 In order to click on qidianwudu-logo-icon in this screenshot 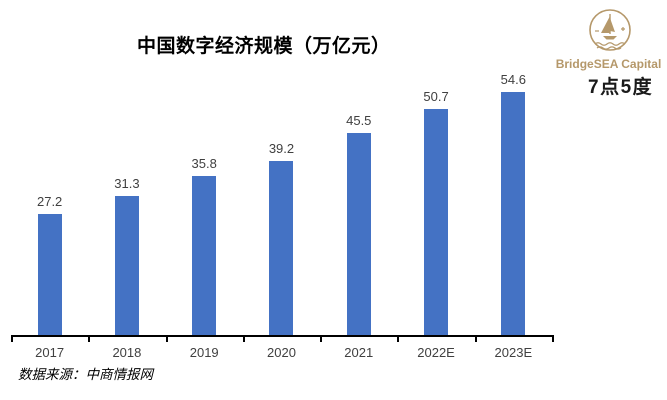, I will do `click(570, 86)`.